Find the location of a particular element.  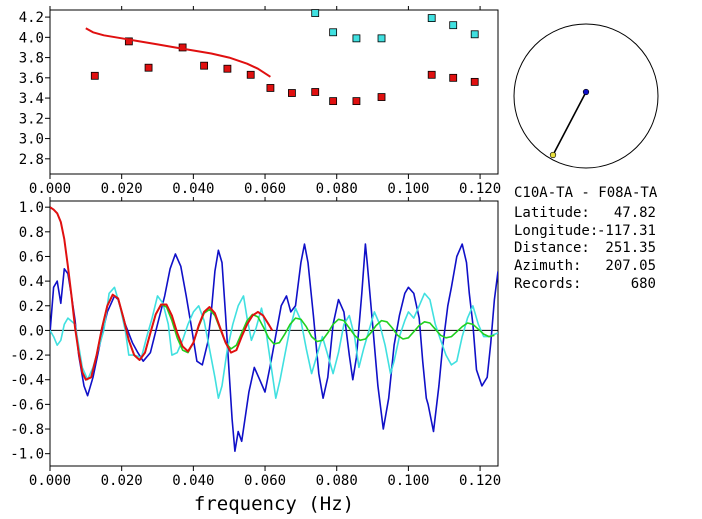

y-tick-label: 3.6 is located at coordinates (31, 79).